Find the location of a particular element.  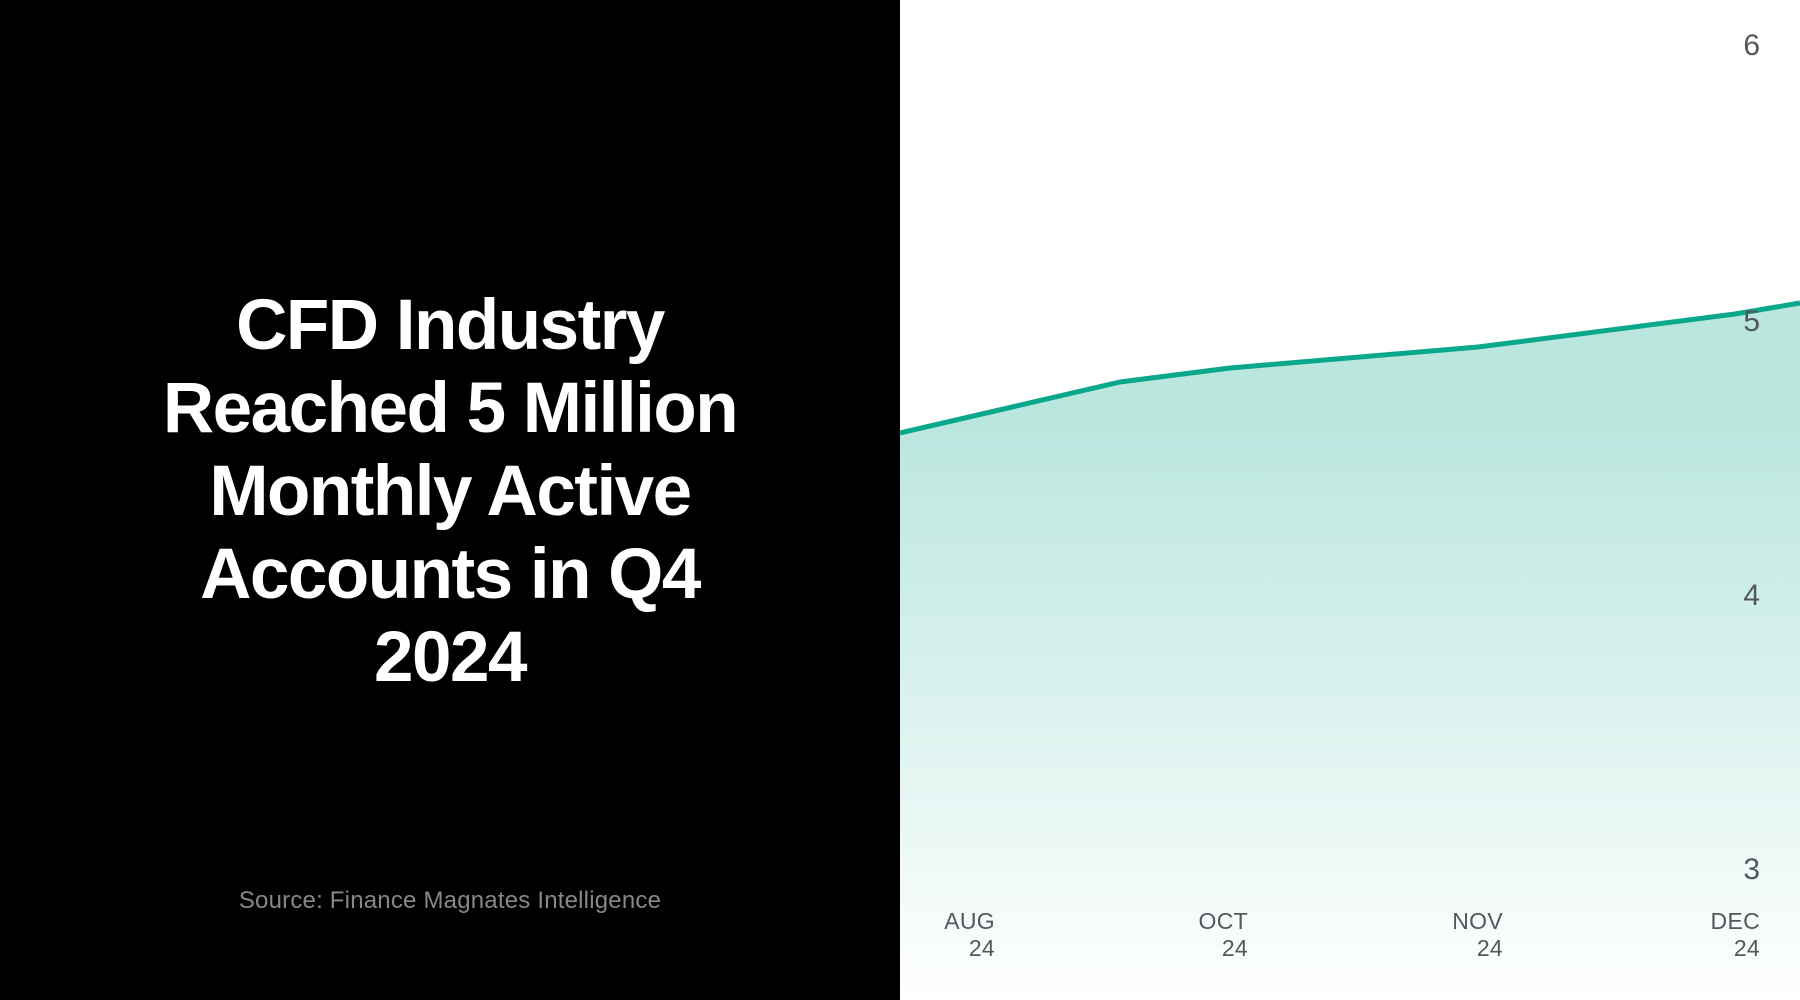

y-axis-tick-label: 3 is located at coordinates (1751, 869).